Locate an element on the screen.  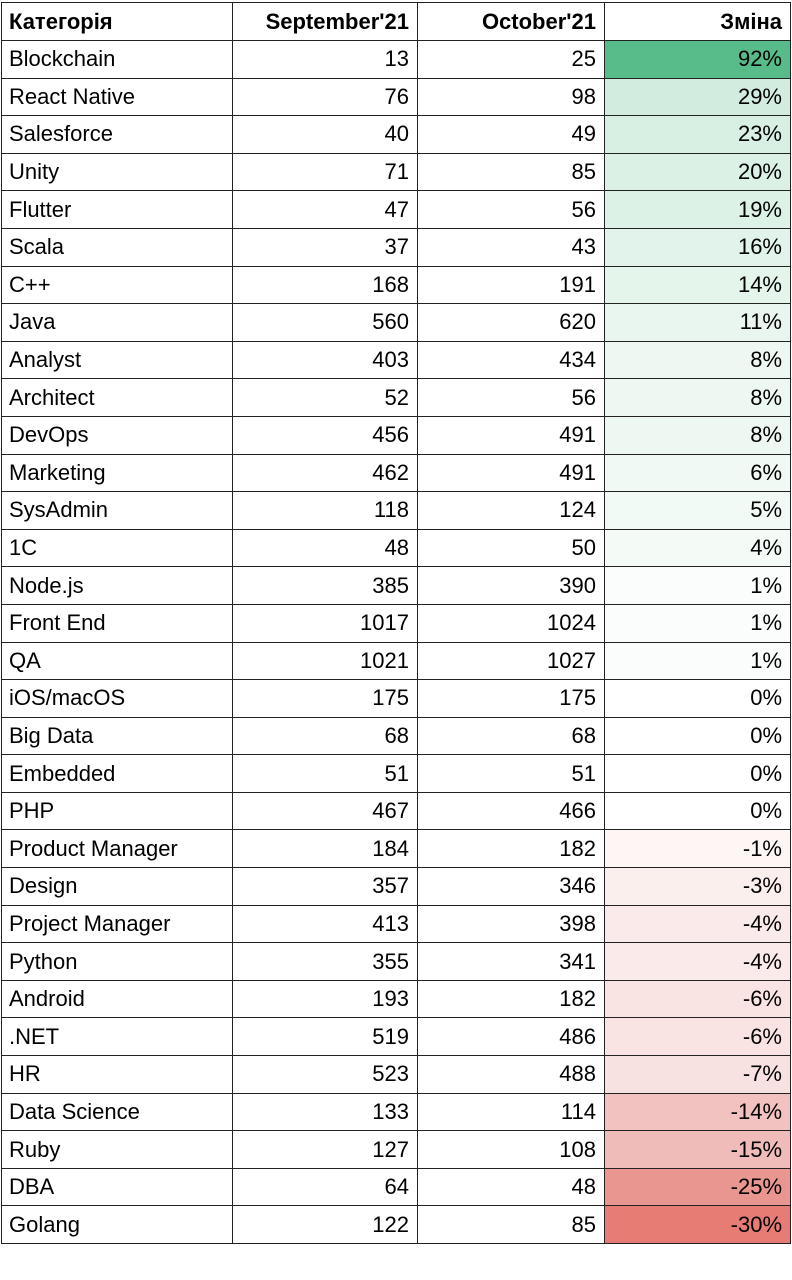
category-cell: Unity is located at coordinates (117, 172).